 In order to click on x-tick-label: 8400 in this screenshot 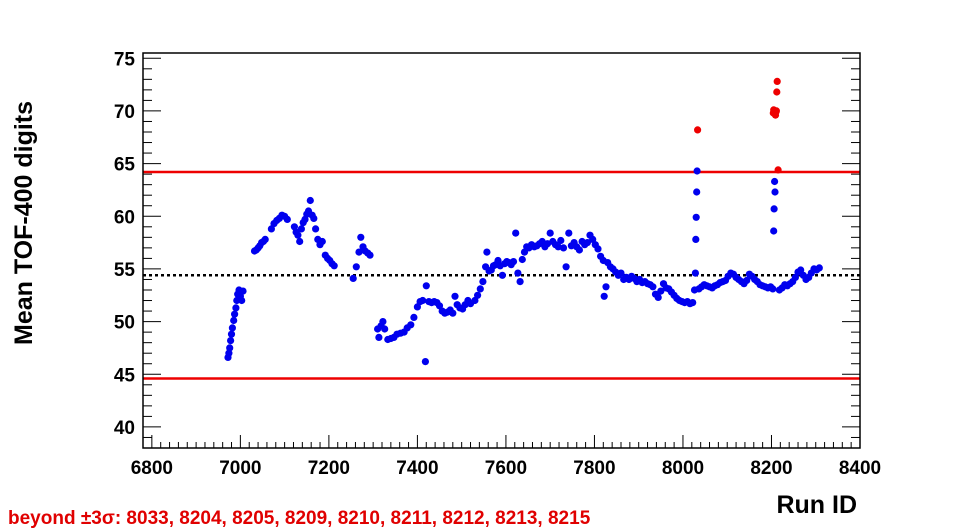, I will do `click(860, 468)`.